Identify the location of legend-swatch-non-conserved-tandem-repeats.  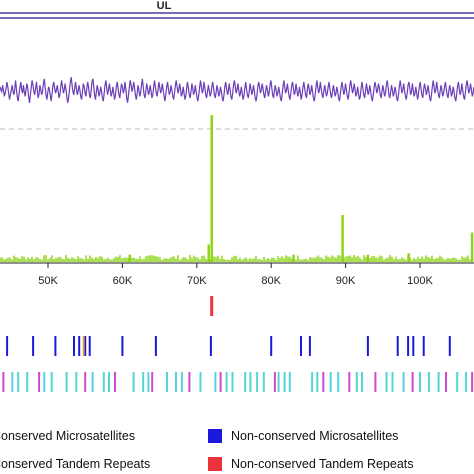
(215, 464).